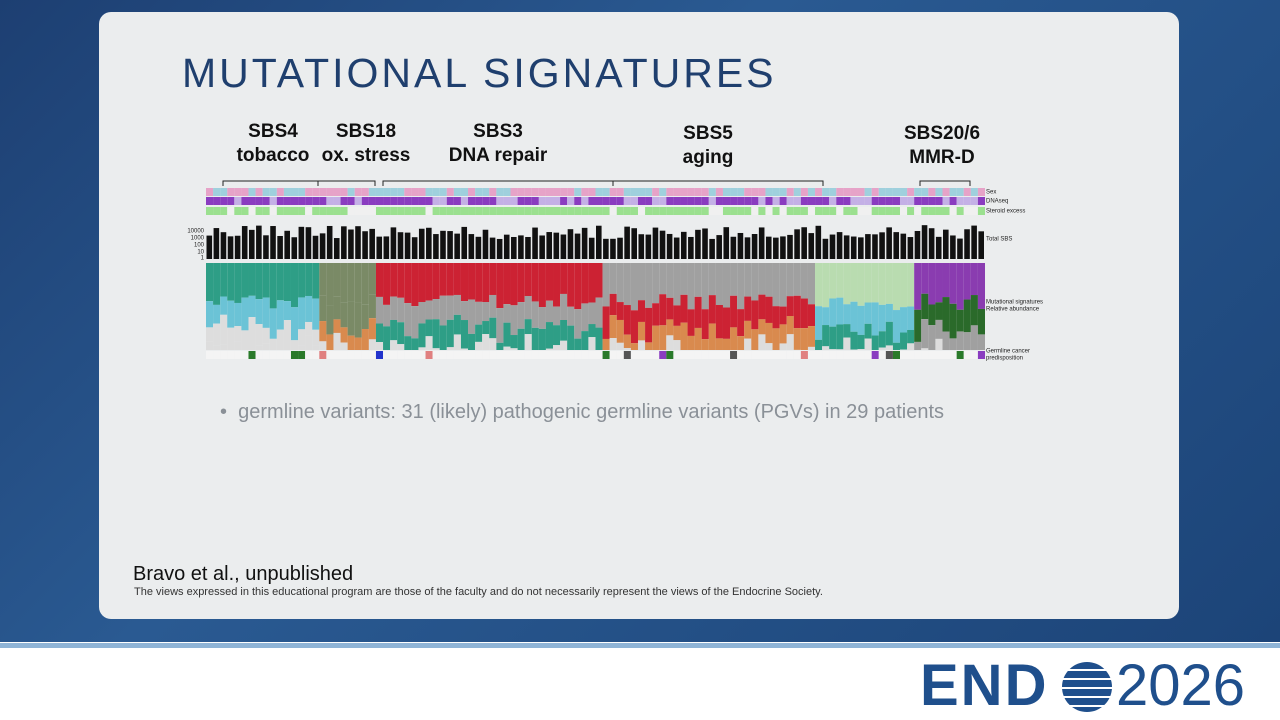 Image resolution: width=1280 pixels, height=720 pixels. Describe the element at coordinates (991, 193) in the screenshot. I see `track-label: Sex` at that location.